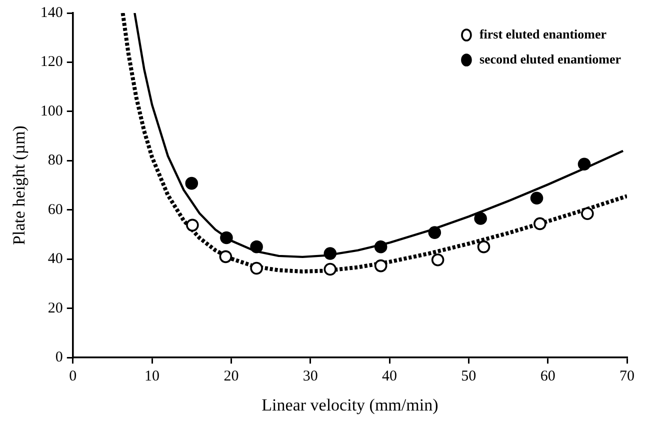 Image resolution: width=655 pixels, height=426 pixels. I want to click on x-tick-label: 60, so click(548, 376).